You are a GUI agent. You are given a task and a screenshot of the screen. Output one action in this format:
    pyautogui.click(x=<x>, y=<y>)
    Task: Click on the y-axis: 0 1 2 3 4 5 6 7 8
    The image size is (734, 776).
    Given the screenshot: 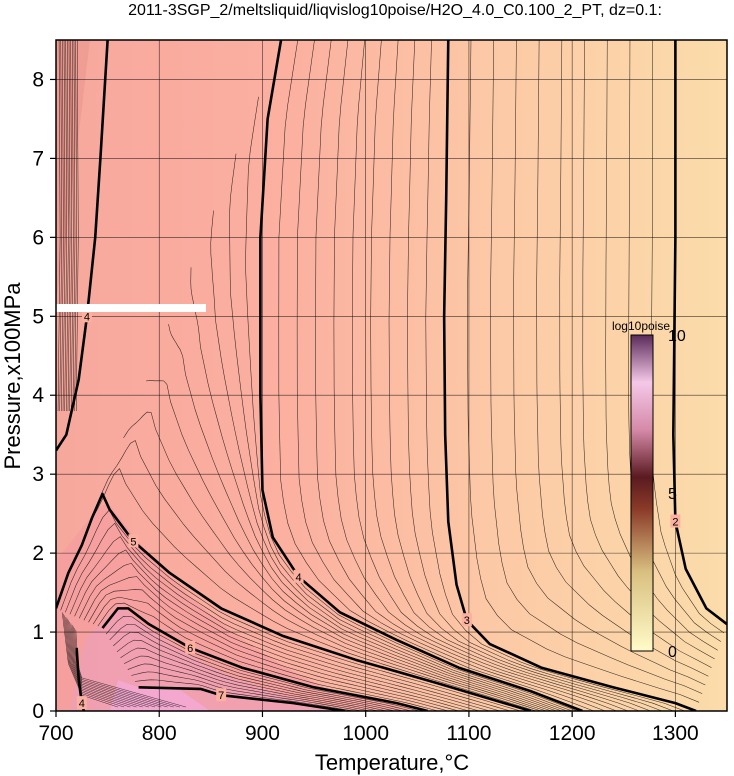 What is the action you would take?
    pyautogui.click(x=44, y=395)
    